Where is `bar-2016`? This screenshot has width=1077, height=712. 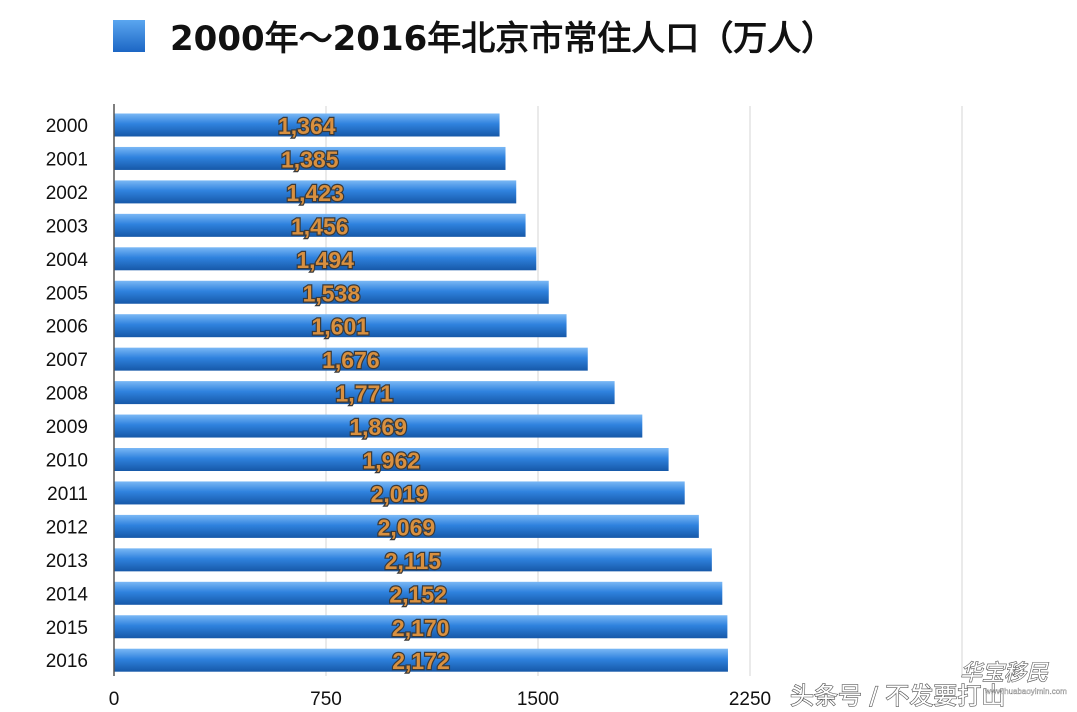 bar-2016 is located at coordinates (421, 660).